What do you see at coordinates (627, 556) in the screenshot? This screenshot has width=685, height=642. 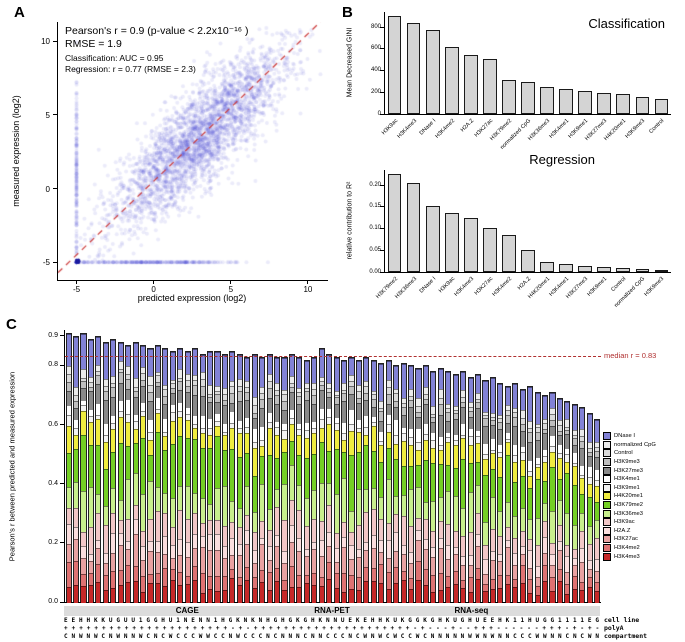 I see `legend-label: H3K4me3` at bounding box center [627, 556].